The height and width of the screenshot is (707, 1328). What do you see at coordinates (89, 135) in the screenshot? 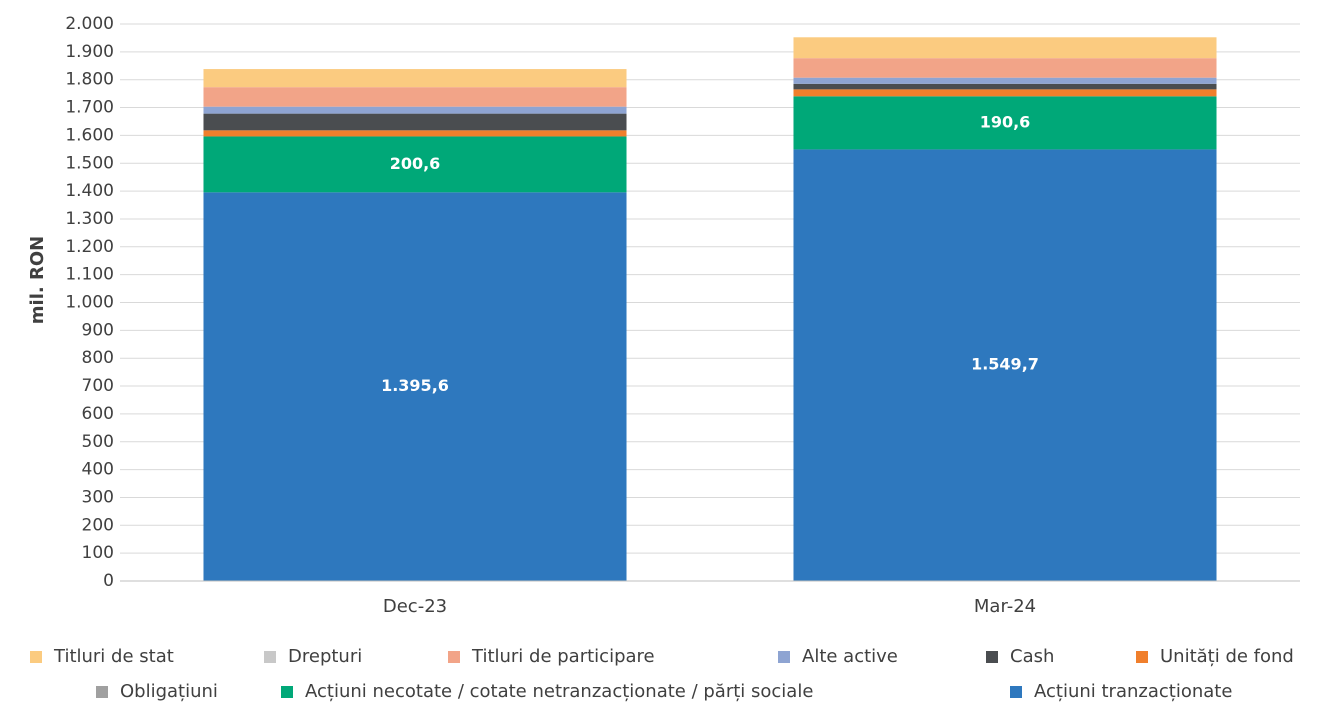
I see `y-tick-label: 1.600` at bounding box center [89, 135].